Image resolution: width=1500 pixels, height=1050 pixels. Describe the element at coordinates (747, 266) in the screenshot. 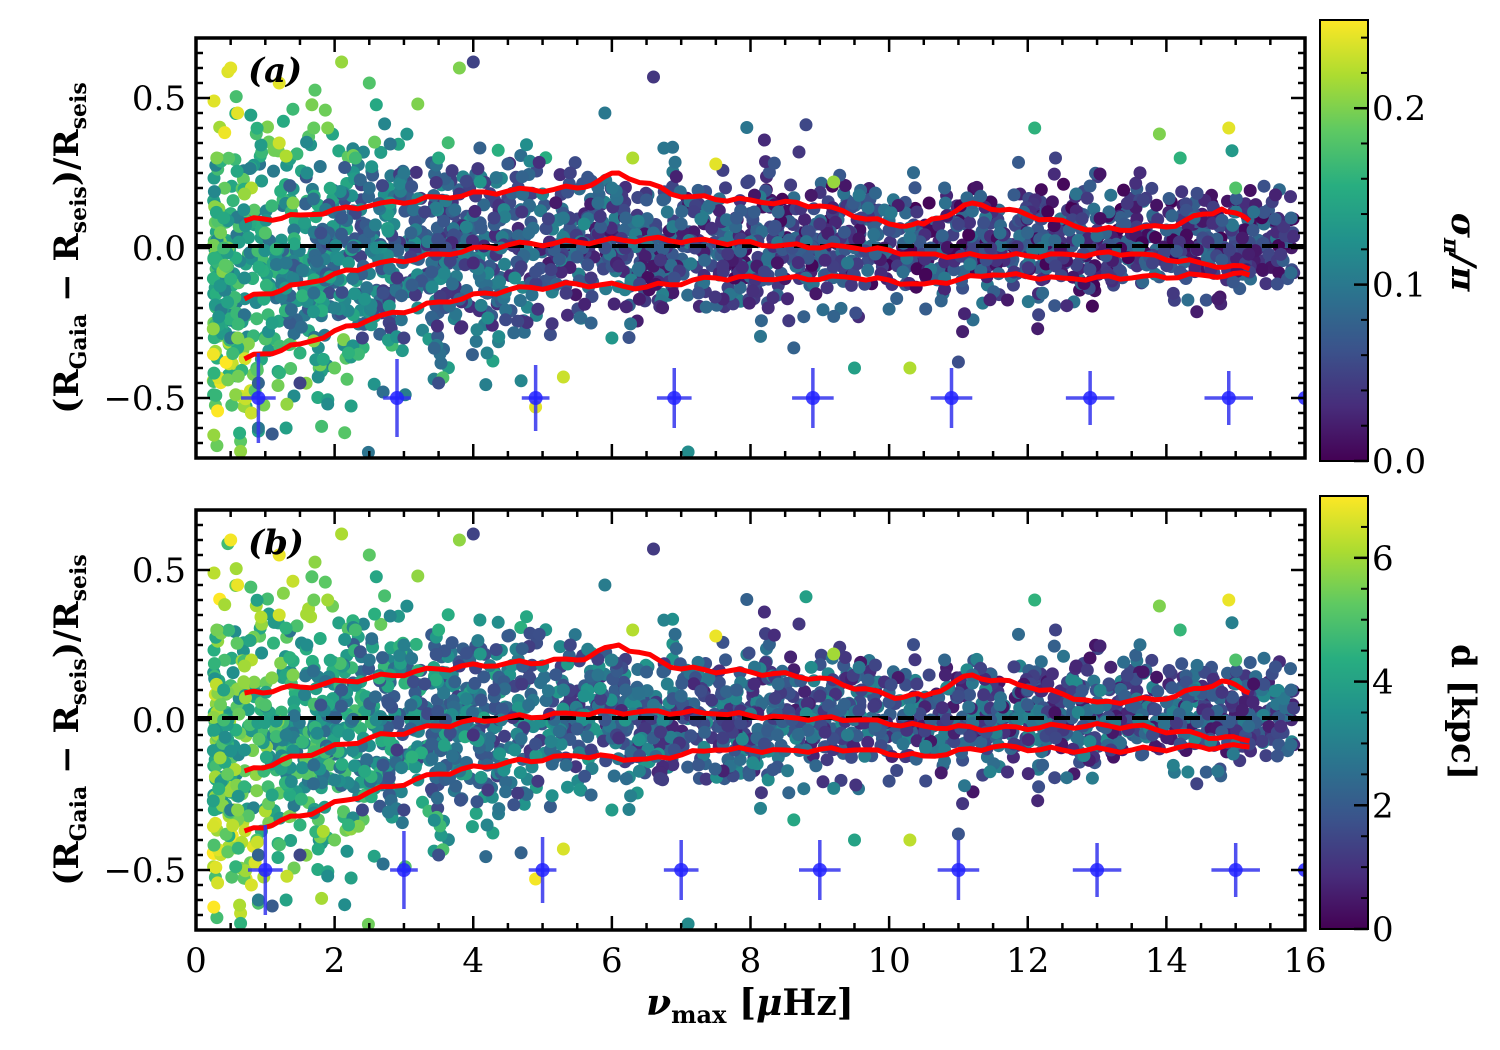

I see `percentile-curves-a` at that location.